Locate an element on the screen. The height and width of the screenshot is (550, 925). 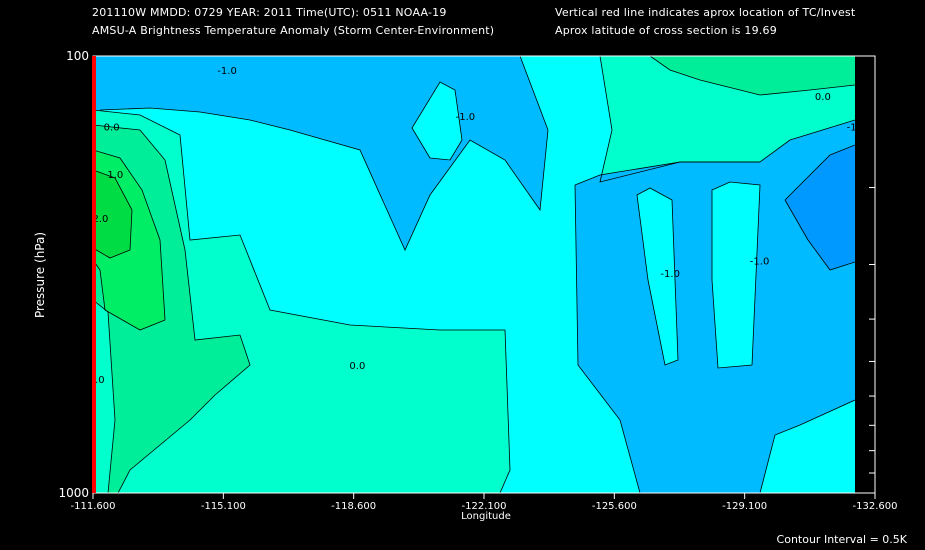
x-tick-label: -122.100 is located at coordinates (484, 506).